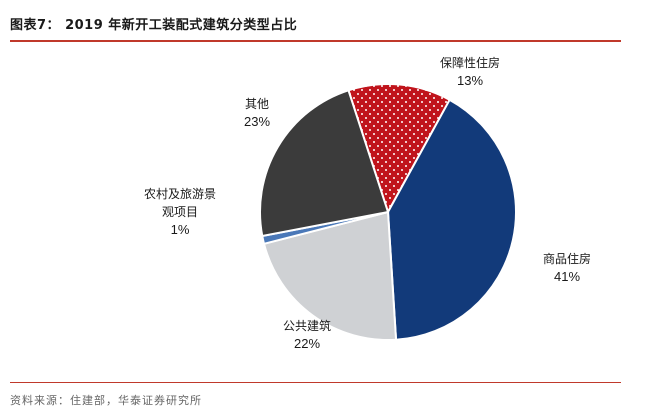 Image resolution: width=651 pixels, height=416 pixels. What do you see at coordinates (106, 400) in the screenshot?
I see `source-note: 资料来源：住建部，华泰证券研究所` at bounding box center [106, 400].